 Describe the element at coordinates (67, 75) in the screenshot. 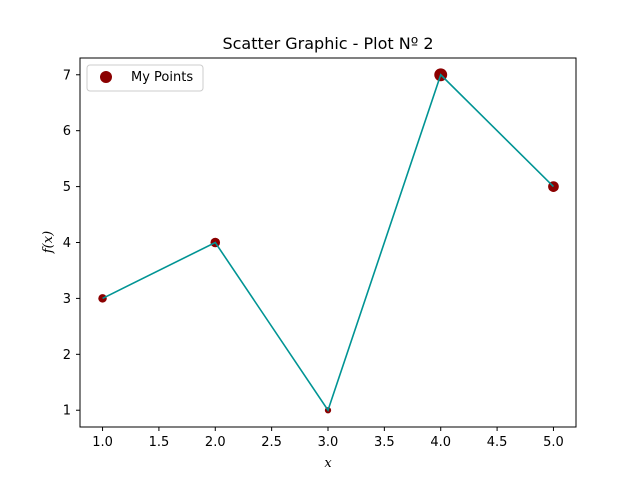

I see `y-tick-label: 7` at that location.